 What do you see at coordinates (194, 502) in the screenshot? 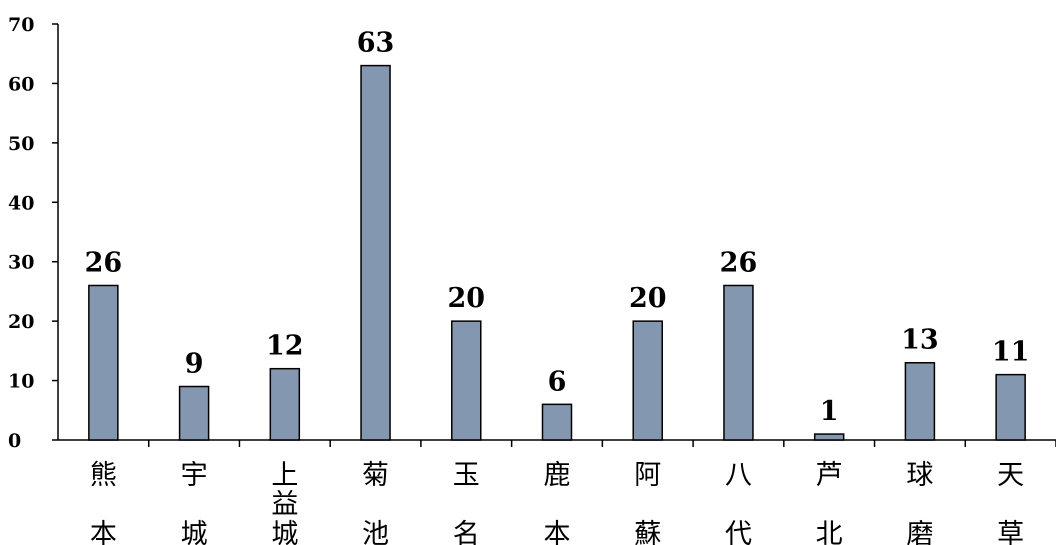
I see `category-label: 宇城` at bounding box center [194, 502].